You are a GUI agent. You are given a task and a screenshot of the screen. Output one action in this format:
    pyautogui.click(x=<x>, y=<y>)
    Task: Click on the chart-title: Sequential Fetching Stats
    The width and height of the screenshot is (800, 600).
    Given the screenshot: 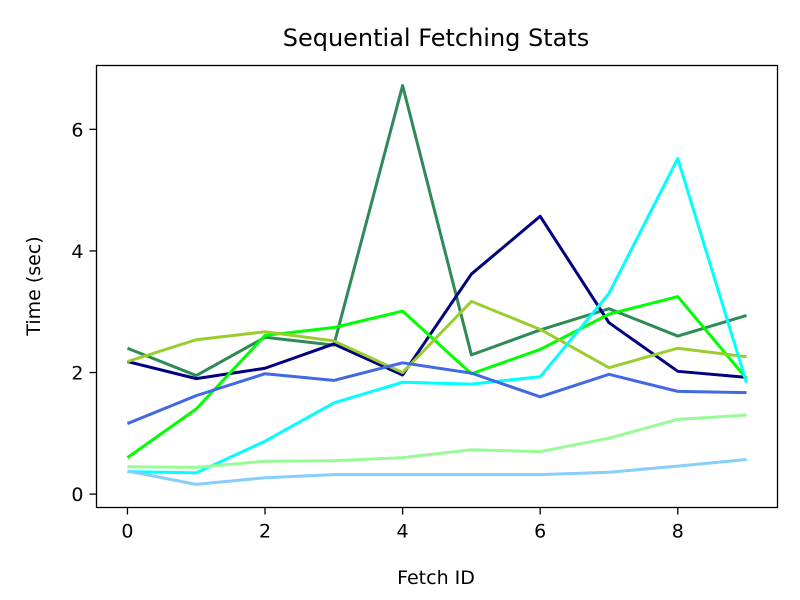 What is the action you would take?
    pyautogui.click(x=436, y=38)
    